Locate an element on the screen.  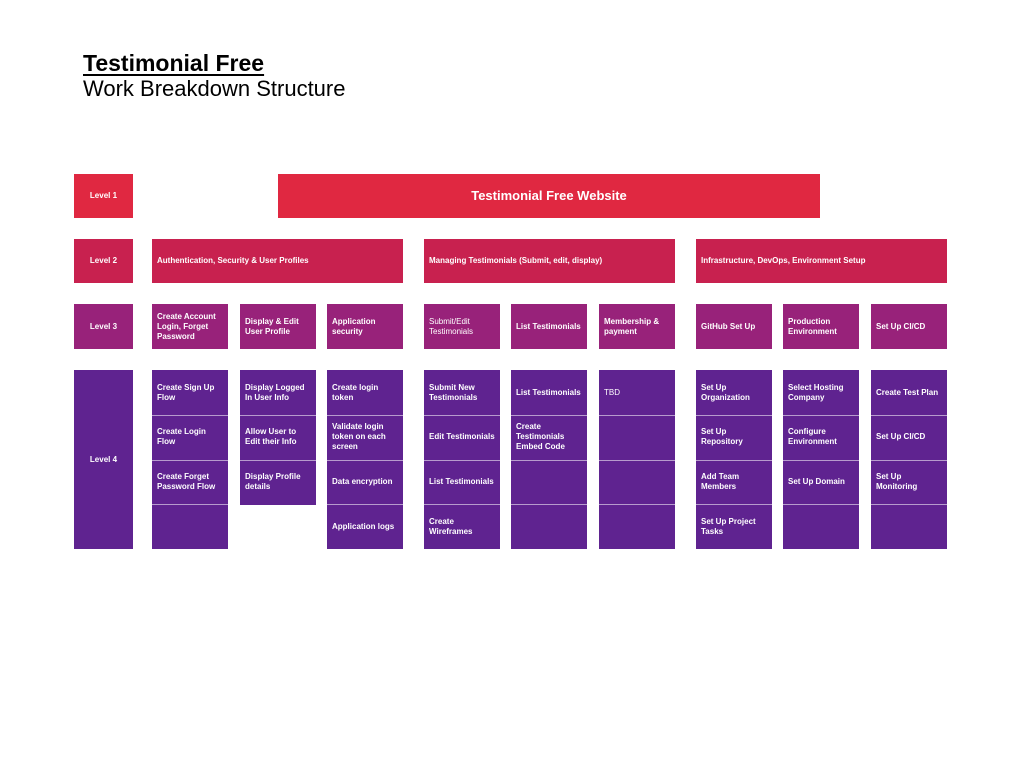
level4-node-3-3-1: Create Test Plan is located at coordinates (909, 392).